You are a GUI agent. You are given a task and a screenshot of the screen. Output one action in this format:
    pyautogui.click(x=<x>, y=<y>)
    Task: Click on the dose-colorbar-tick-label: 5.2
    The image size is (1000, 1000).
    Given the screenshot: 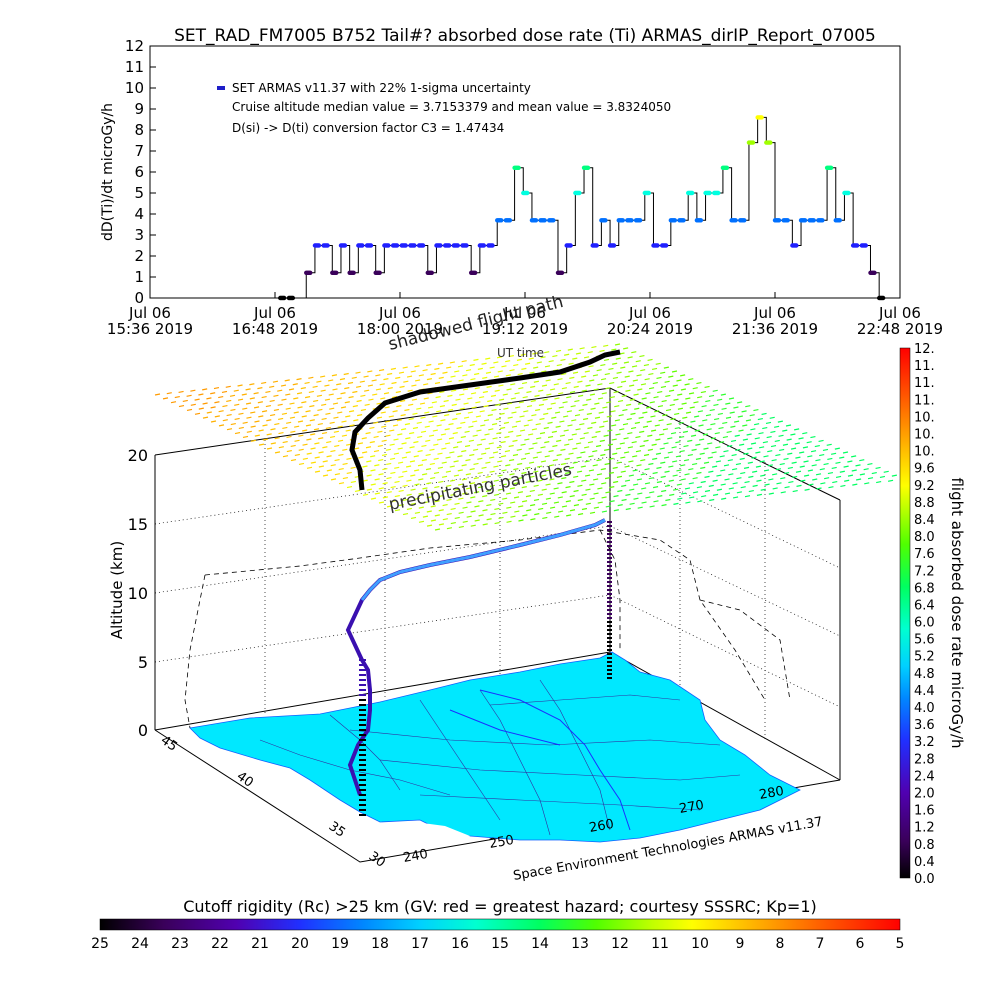 What is the action you would take?
    pyautogui.click(x=924, y=657)
    